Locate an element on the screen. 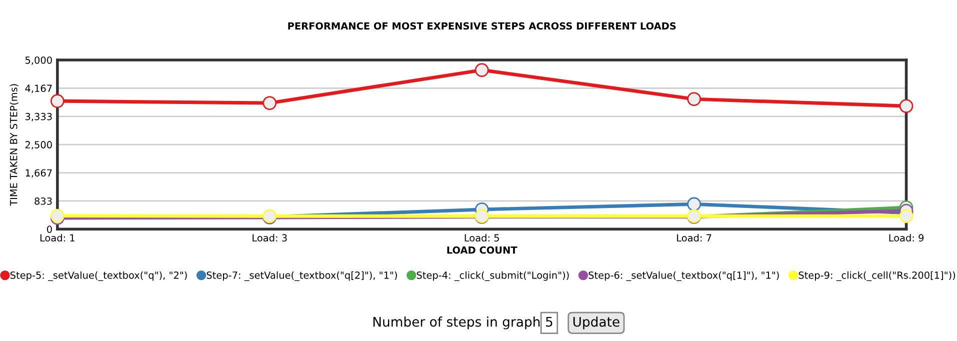  y-tick-label: 5,000 is located at coordinates (38, 60).